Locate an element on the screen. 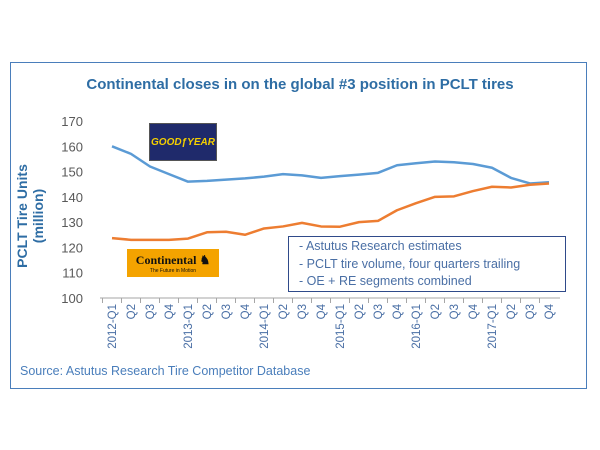 The image size is (600, 450). y-tick-label: 150 is located at coordinates (72, 172).